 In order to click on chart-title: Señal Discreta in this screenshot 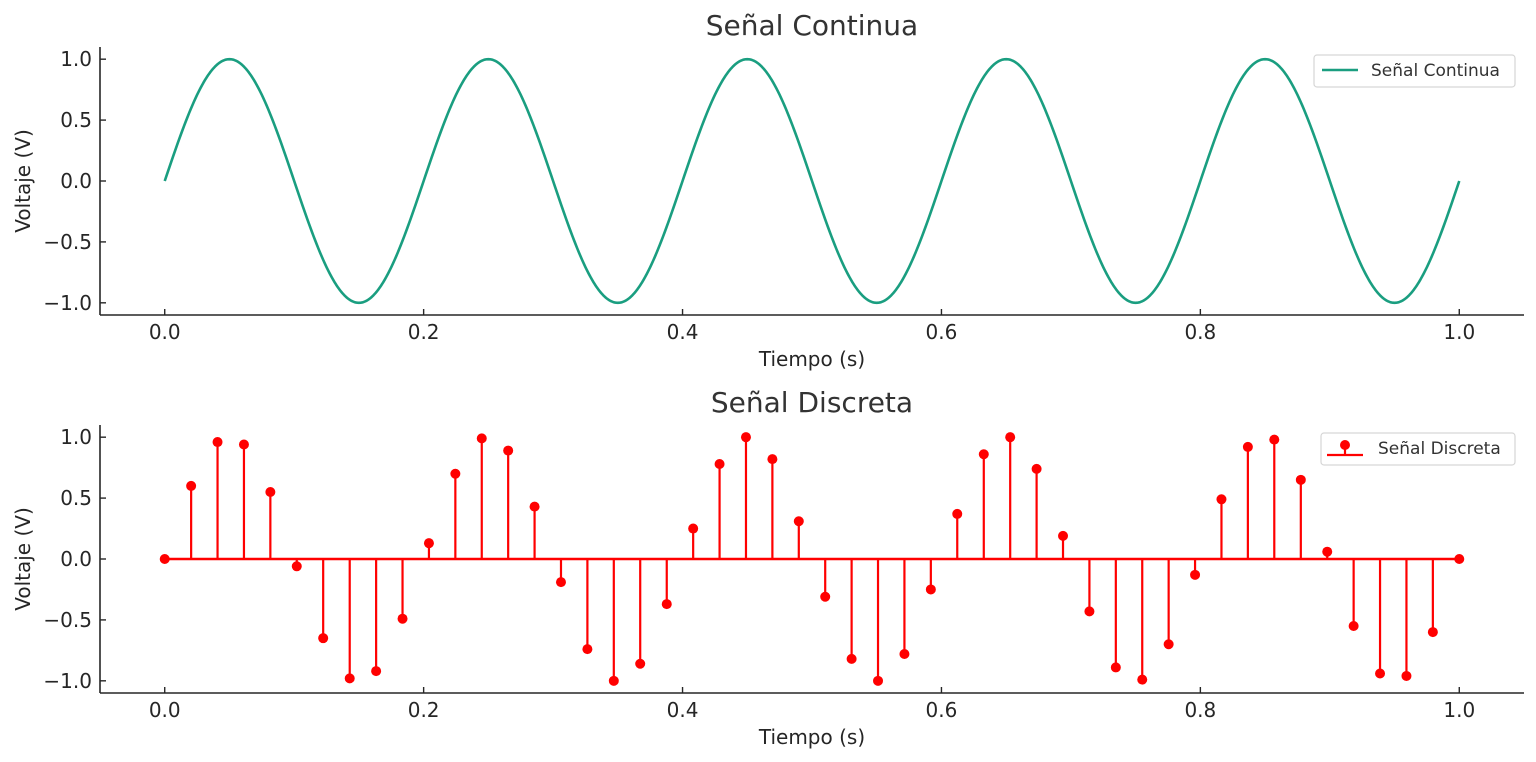, I will do `click(812, 402)`.